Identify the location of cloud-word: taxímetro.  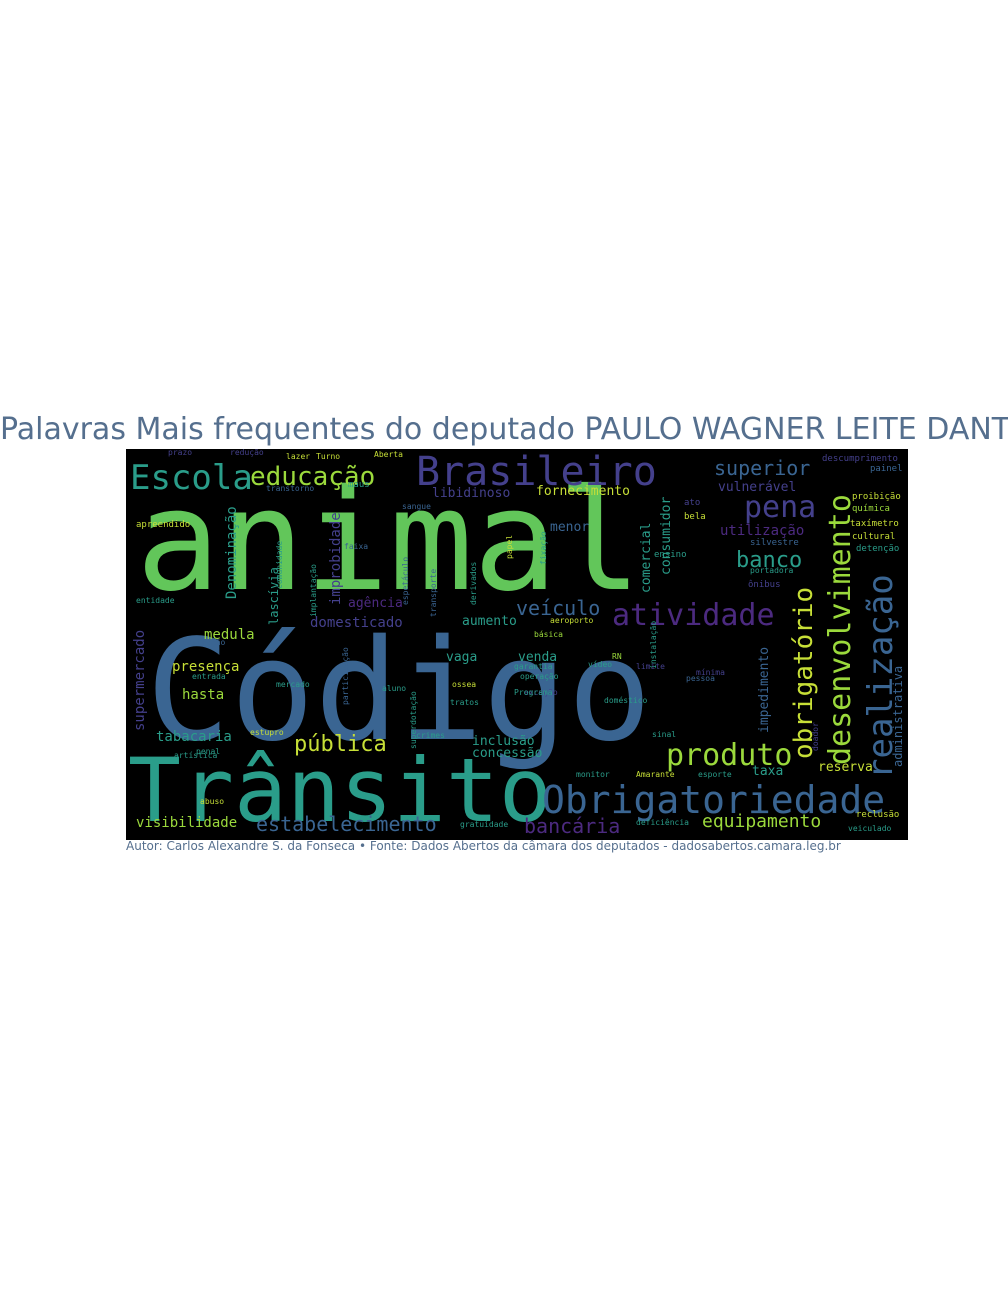
(874, 524).